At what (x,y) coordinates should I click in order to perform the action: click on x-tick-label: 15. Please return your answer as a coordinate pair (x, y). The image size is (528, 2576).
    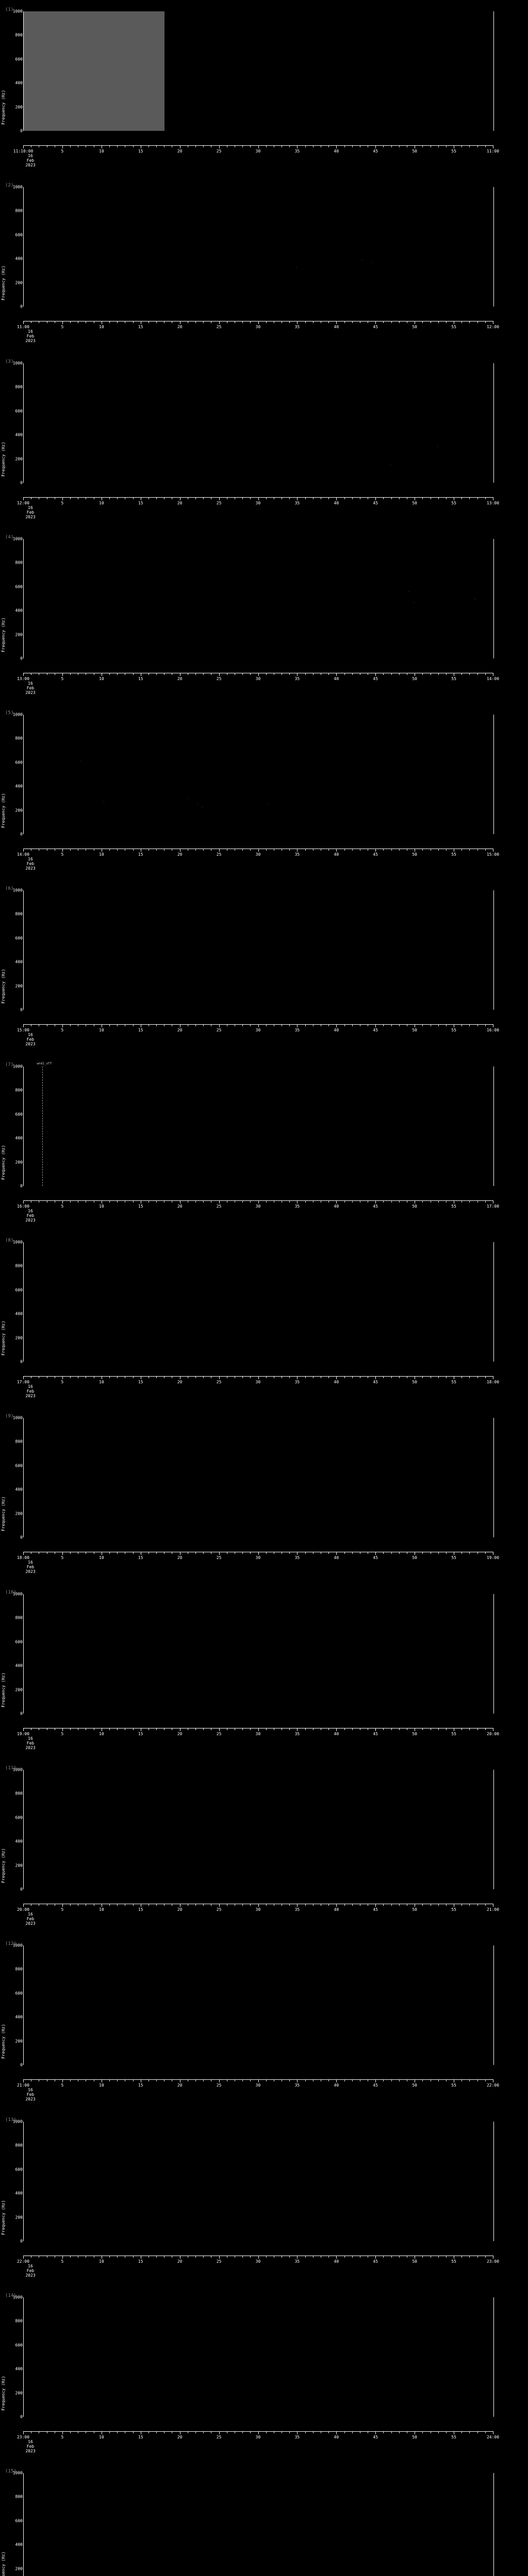
    Looking at the image, I should click on (140, 854).